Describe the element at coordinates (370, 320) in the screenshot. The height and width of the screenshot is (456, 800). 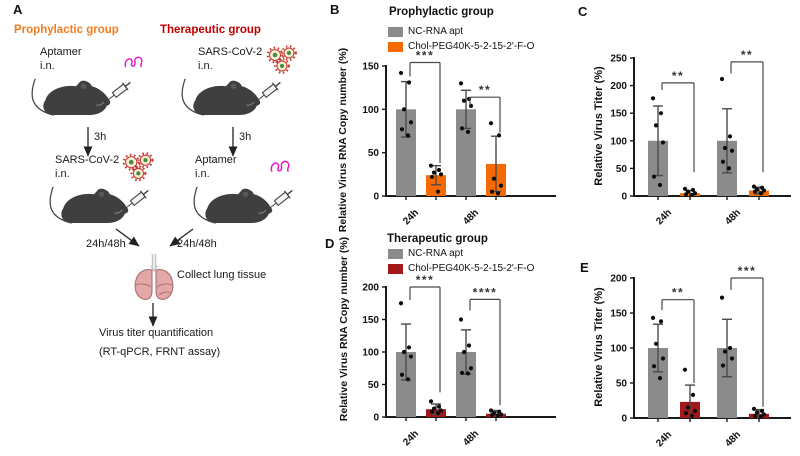
I see `y-tick-label: 150` at that location.